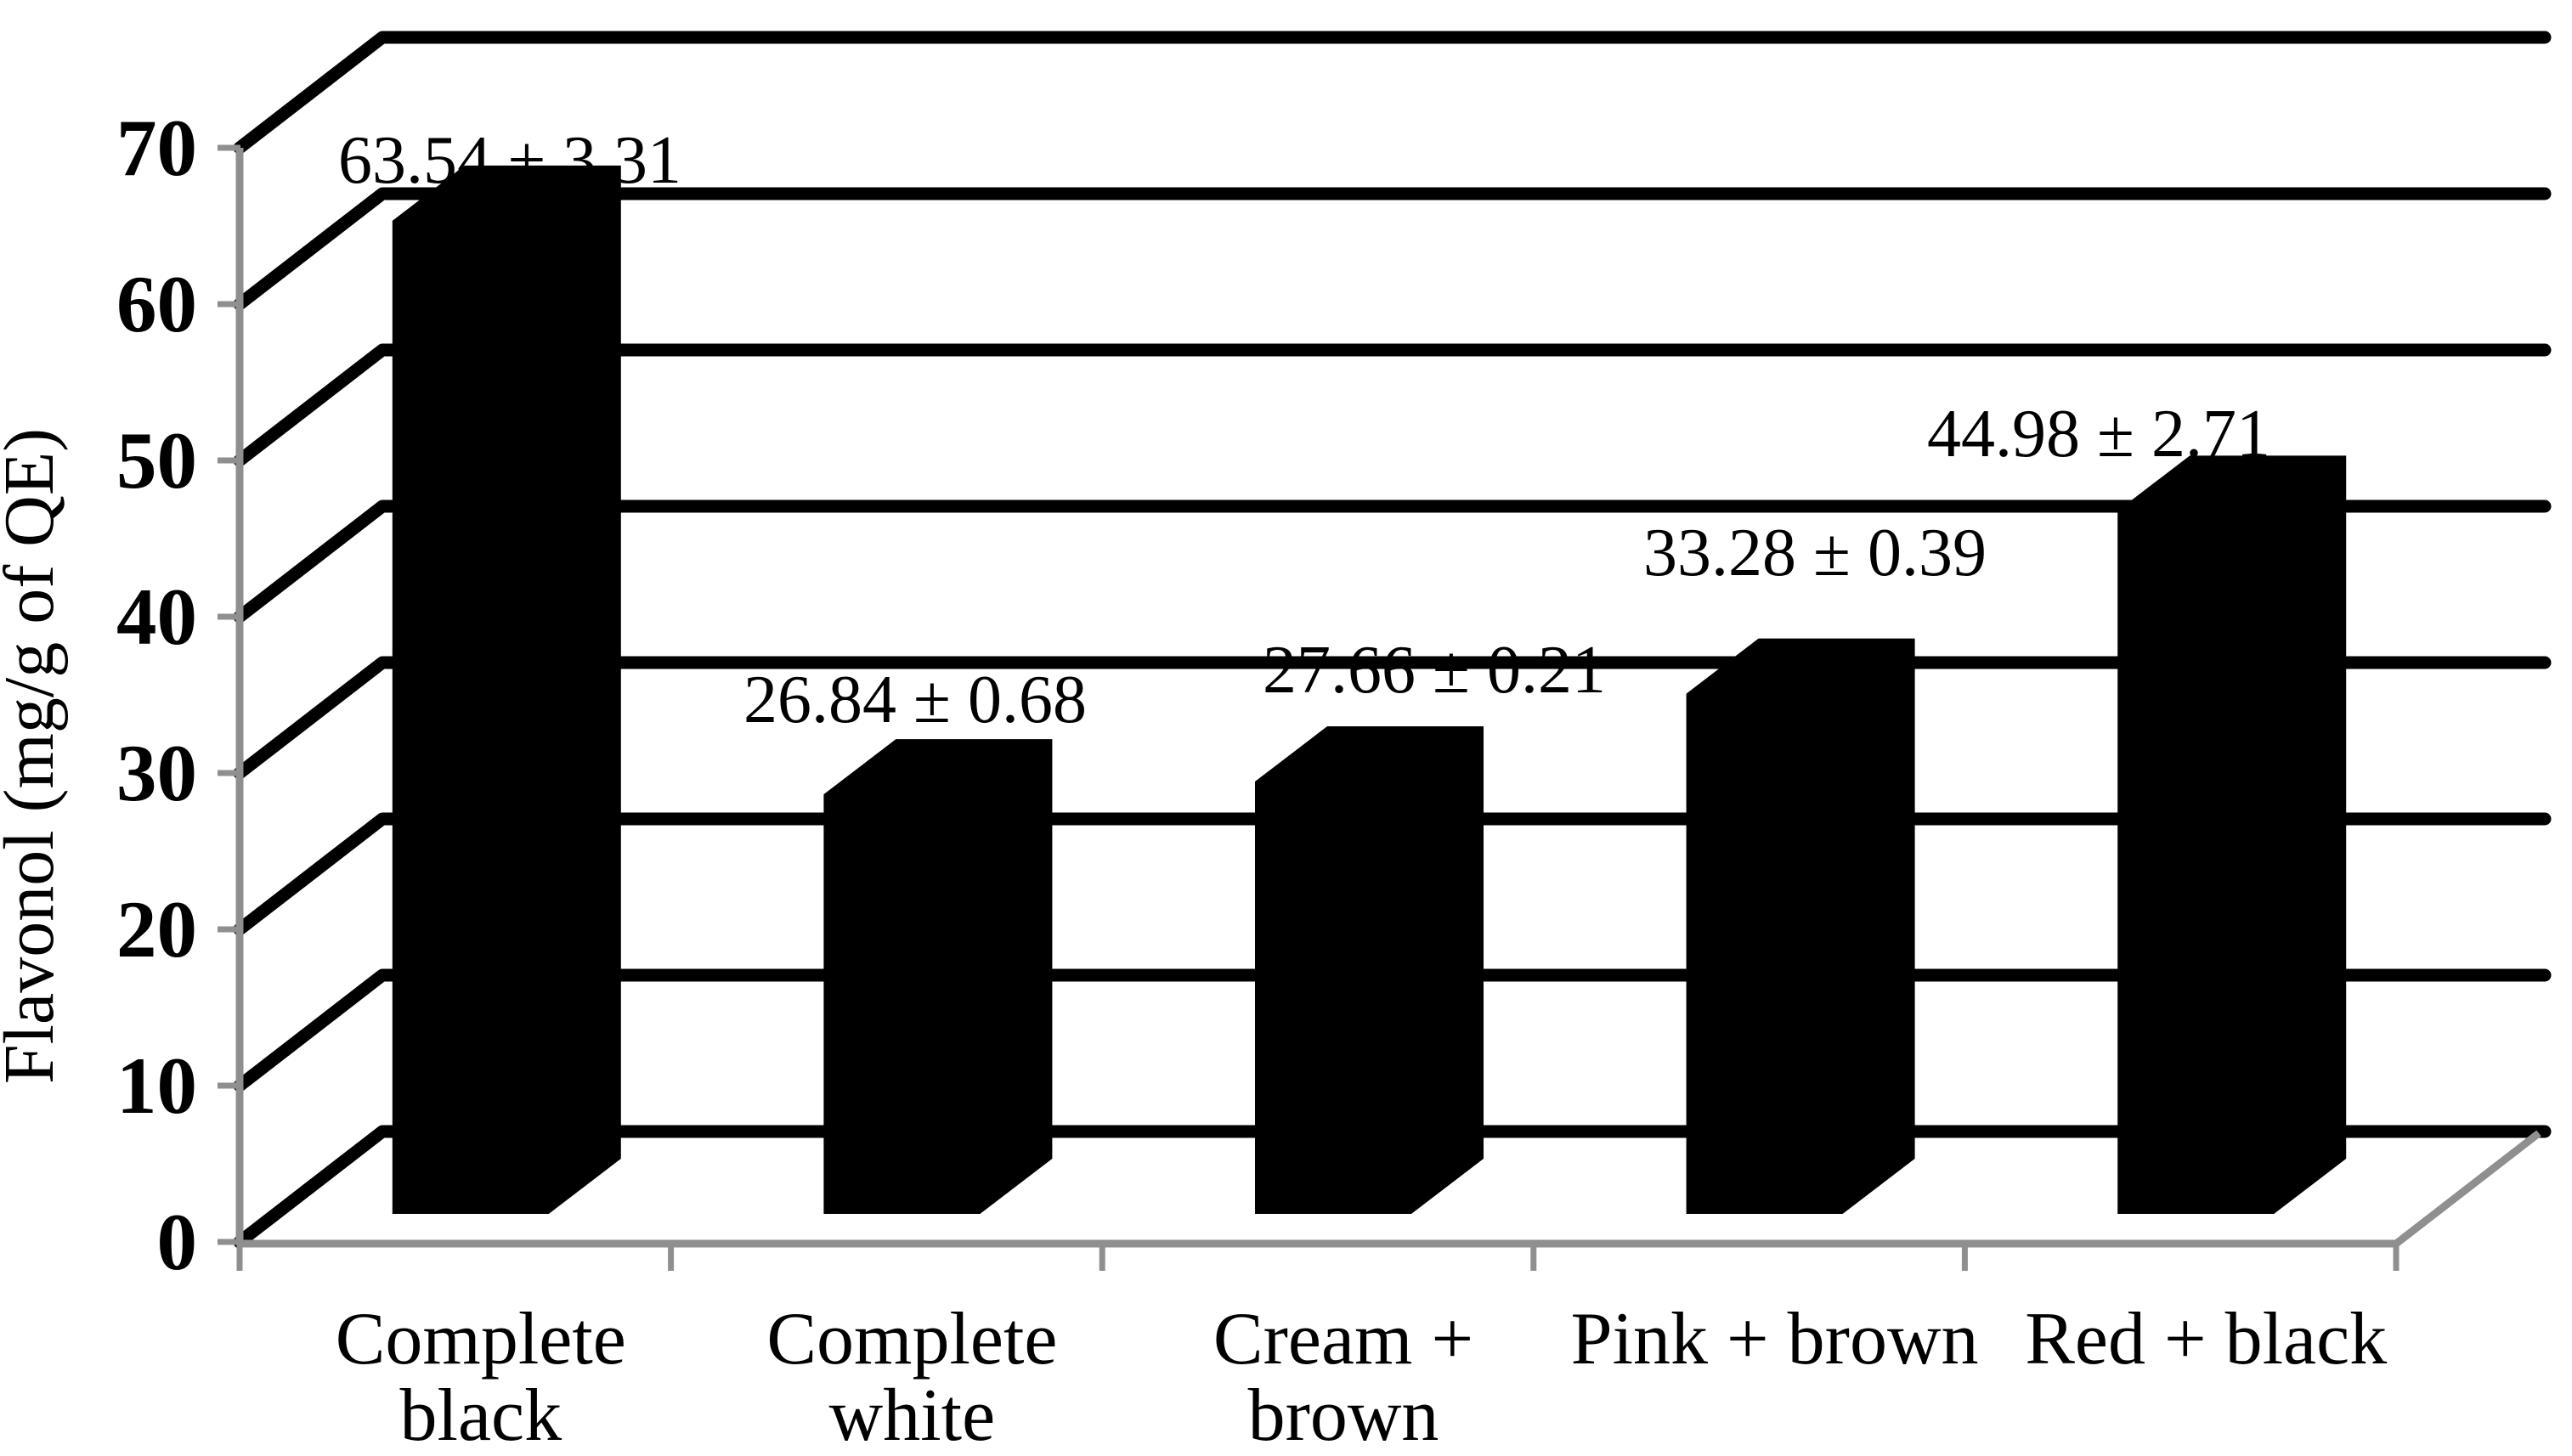 This screenshot has height=1456, width=2572. I want to click on bar-red-black, so click(2232, 835).